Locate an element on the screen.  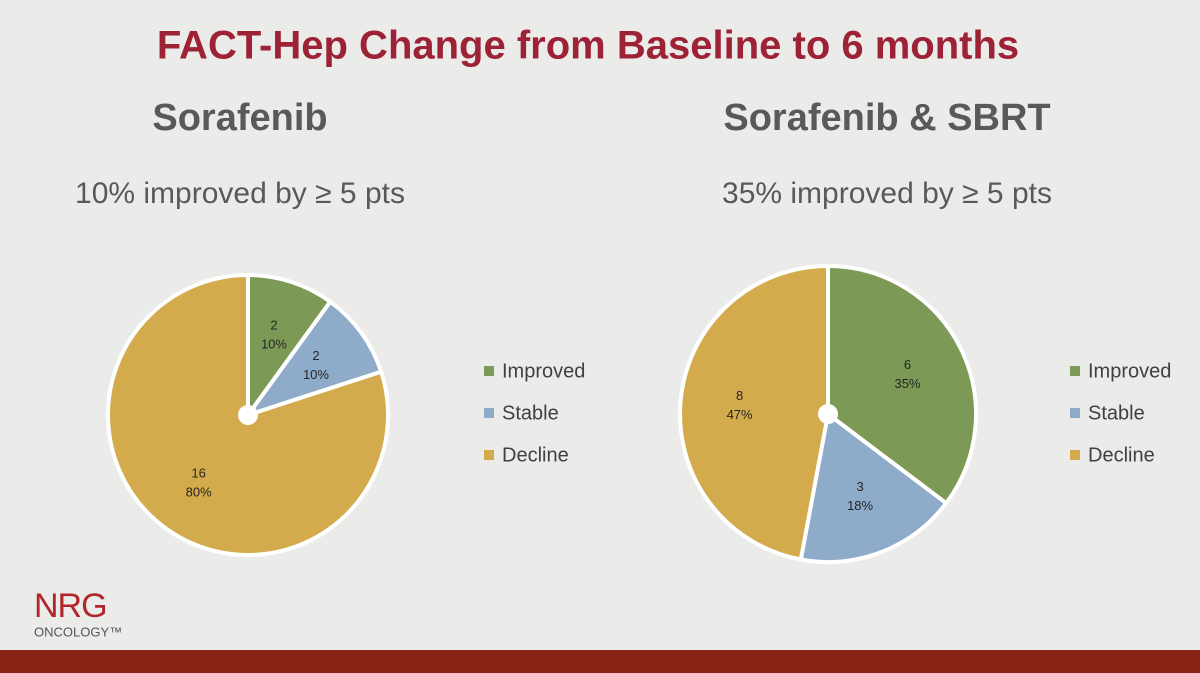
chart-subtitle: 35% improved by ≥ 5 pts is located at coordinates (887, 193).